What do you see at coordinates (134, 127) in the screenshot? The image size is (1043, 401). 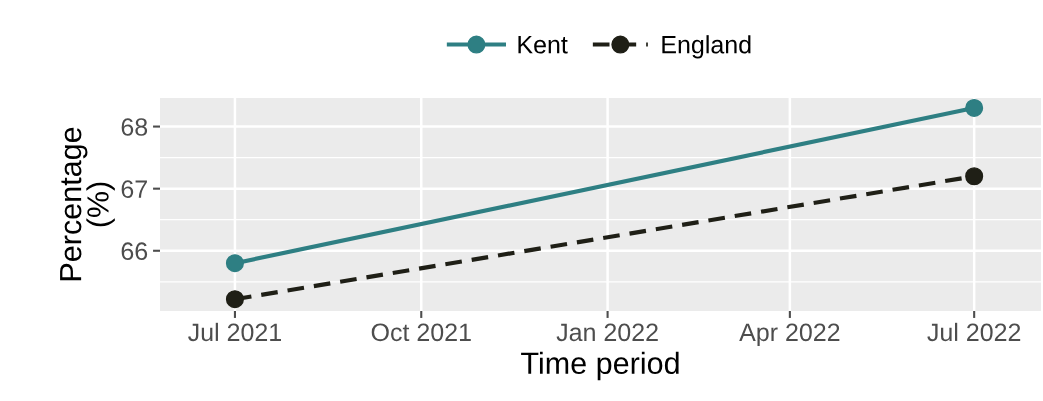 I see `y-tick-label: 68` at bounding box center [134, 127].